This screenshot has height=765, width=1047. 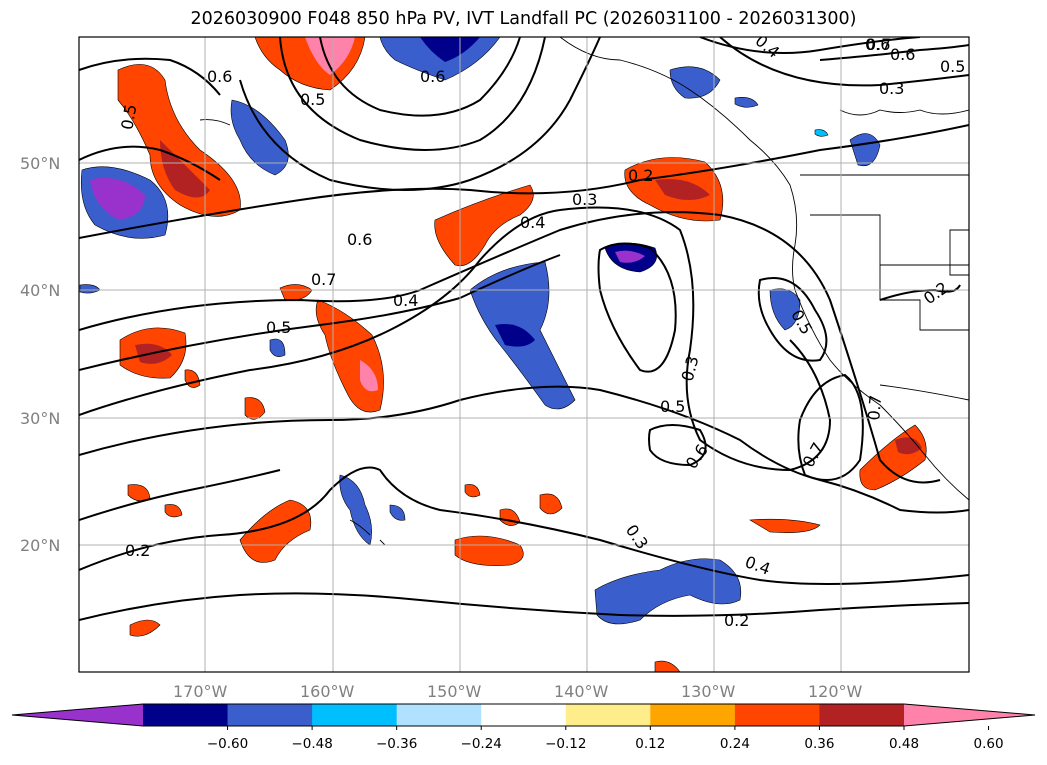 I want to click on colorbar-tick-label: 0.36, so click(x=819, y=744).